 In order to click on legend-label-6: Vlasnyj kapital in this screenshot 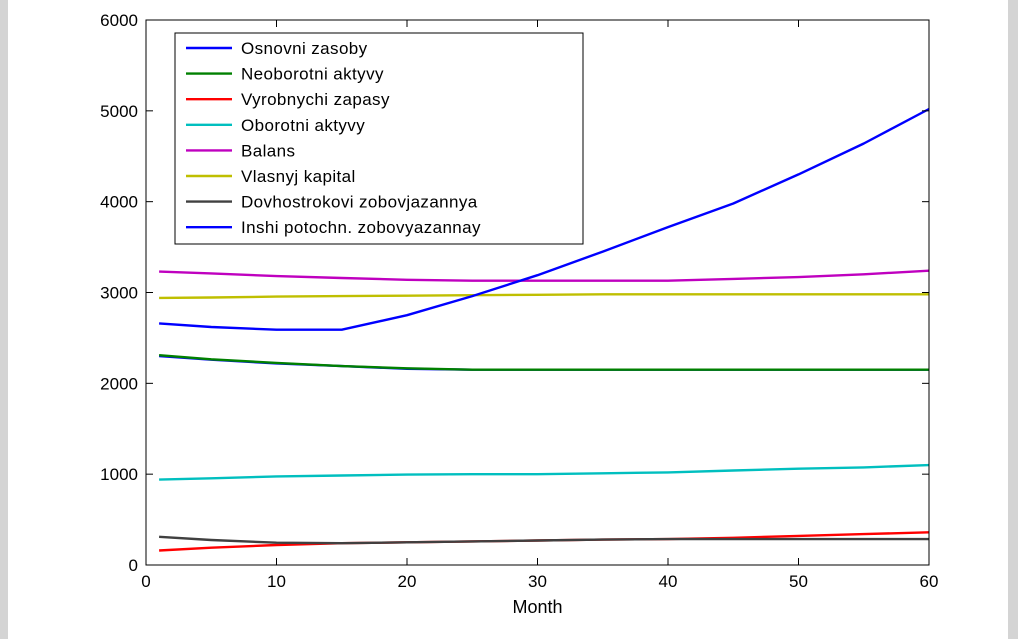, I will do `click(298, 176)`.